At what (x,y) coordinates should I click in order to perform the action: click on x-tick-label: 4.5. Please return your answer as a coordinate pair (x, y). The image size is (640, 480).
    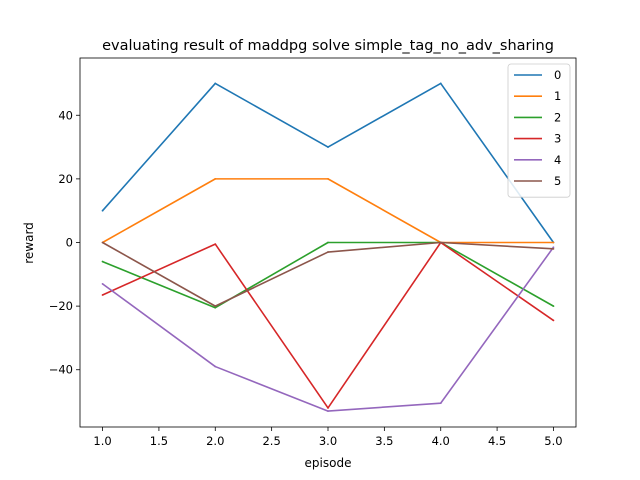
    Looking at the image, I should click on (497, 441).